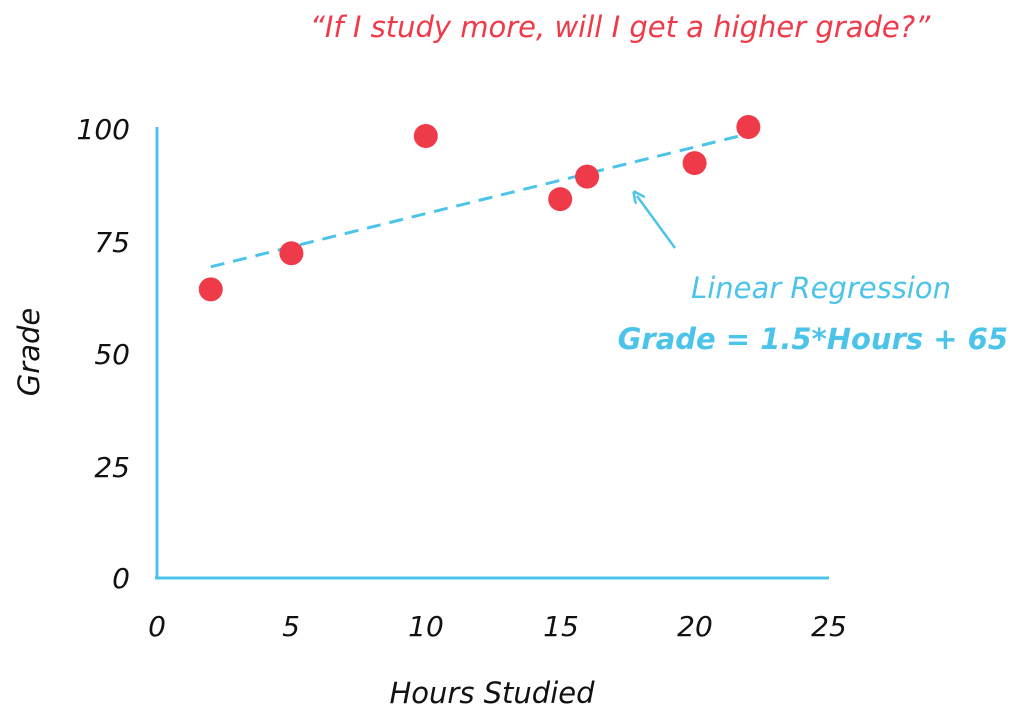 This screenshot has height=715, width=1024. I want to click on regression-annotation-label: Linear Regression, so click(821, 288).